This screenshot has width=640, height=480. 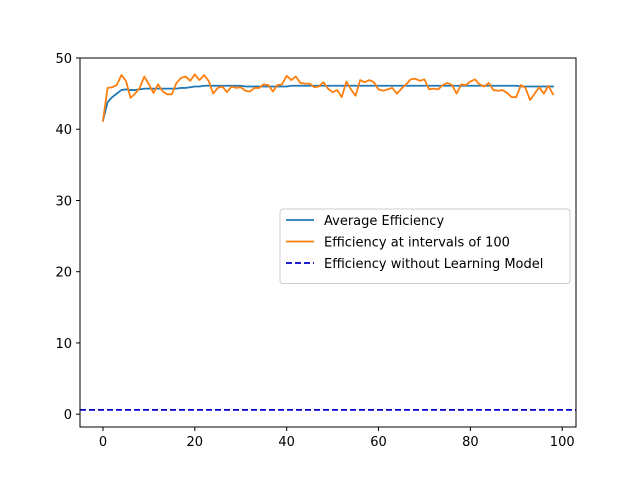 What do you see at coordinates (562, 442) in the screenshot?
I see `x-tick-label: 100` at bounding box center [562, 442].